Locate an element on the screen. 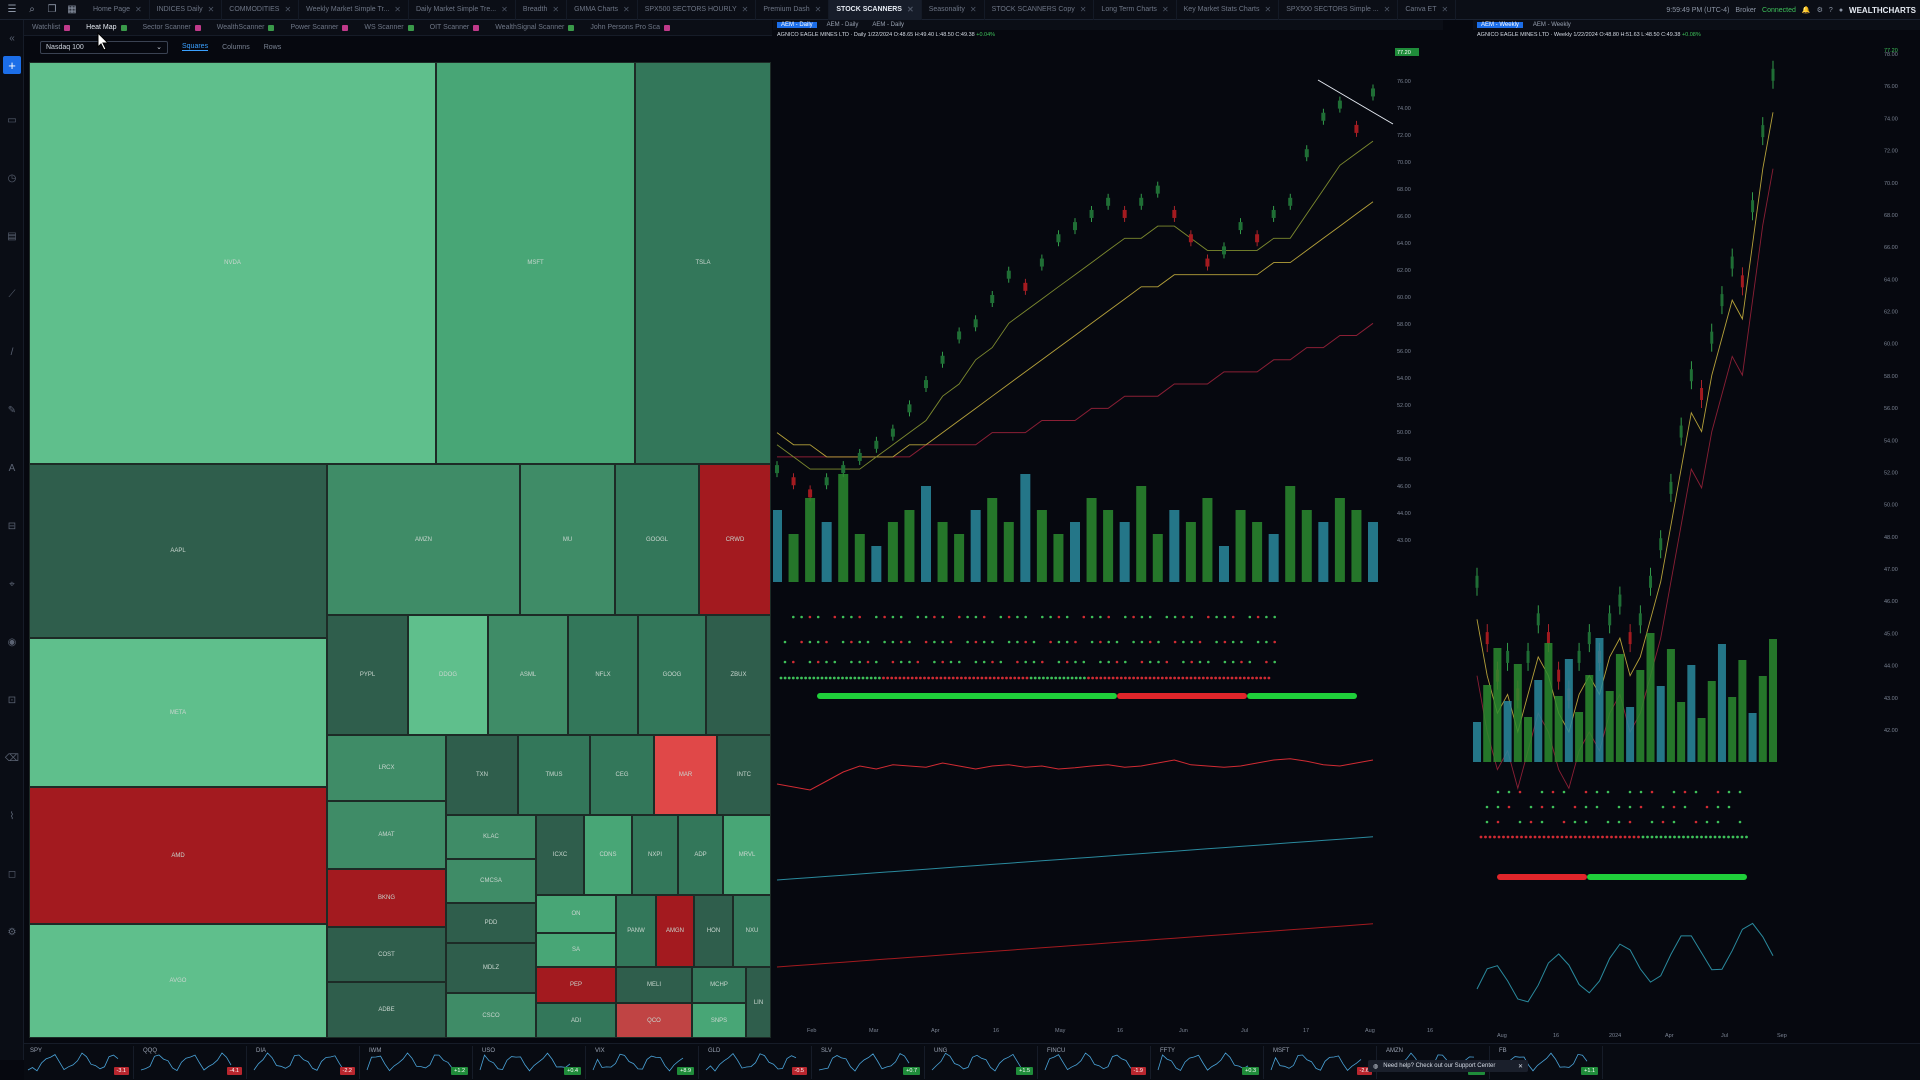 The width and height of the screenshot is (1920, 1080). workspace-tab: Seasonality ✕ is located at coordinates (953, 10).